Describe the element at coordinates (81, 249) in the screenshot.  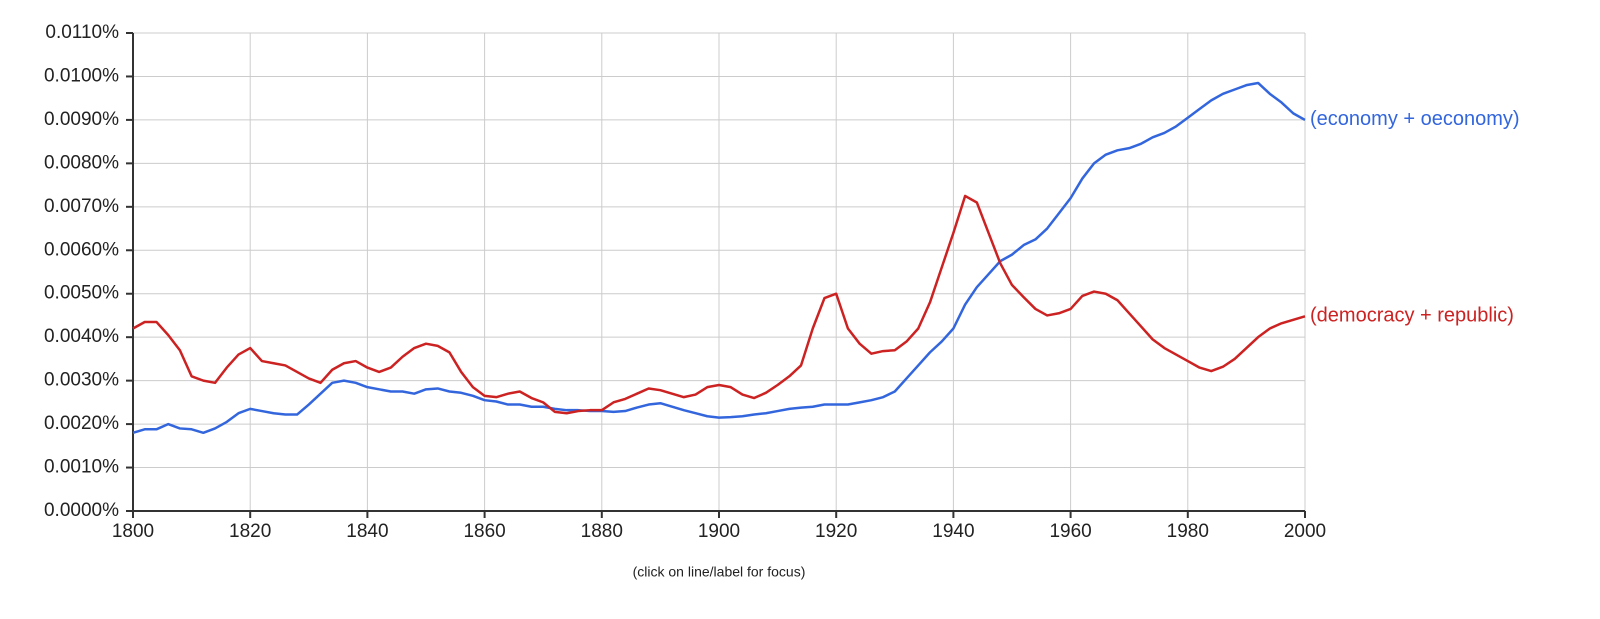
I see `y-tick-label: 0.0060%` at that location.